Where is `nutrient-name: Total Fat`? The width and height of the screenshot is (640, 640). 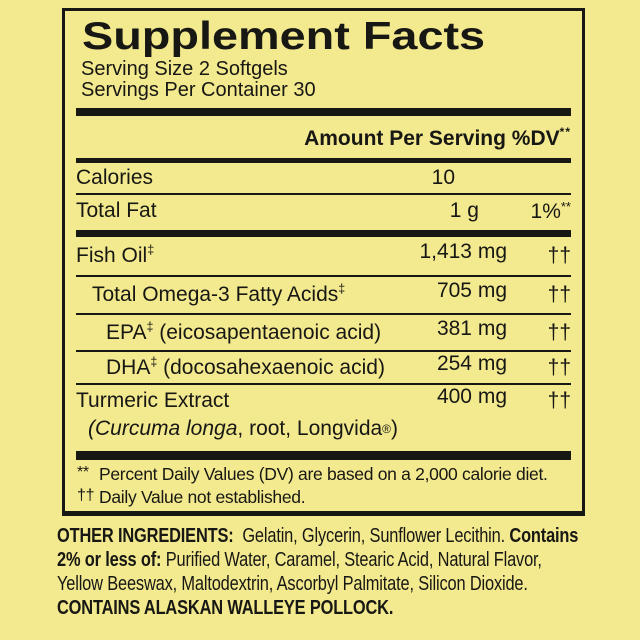 nutrient-name: Total Fat is located at coordinates (116, 210).